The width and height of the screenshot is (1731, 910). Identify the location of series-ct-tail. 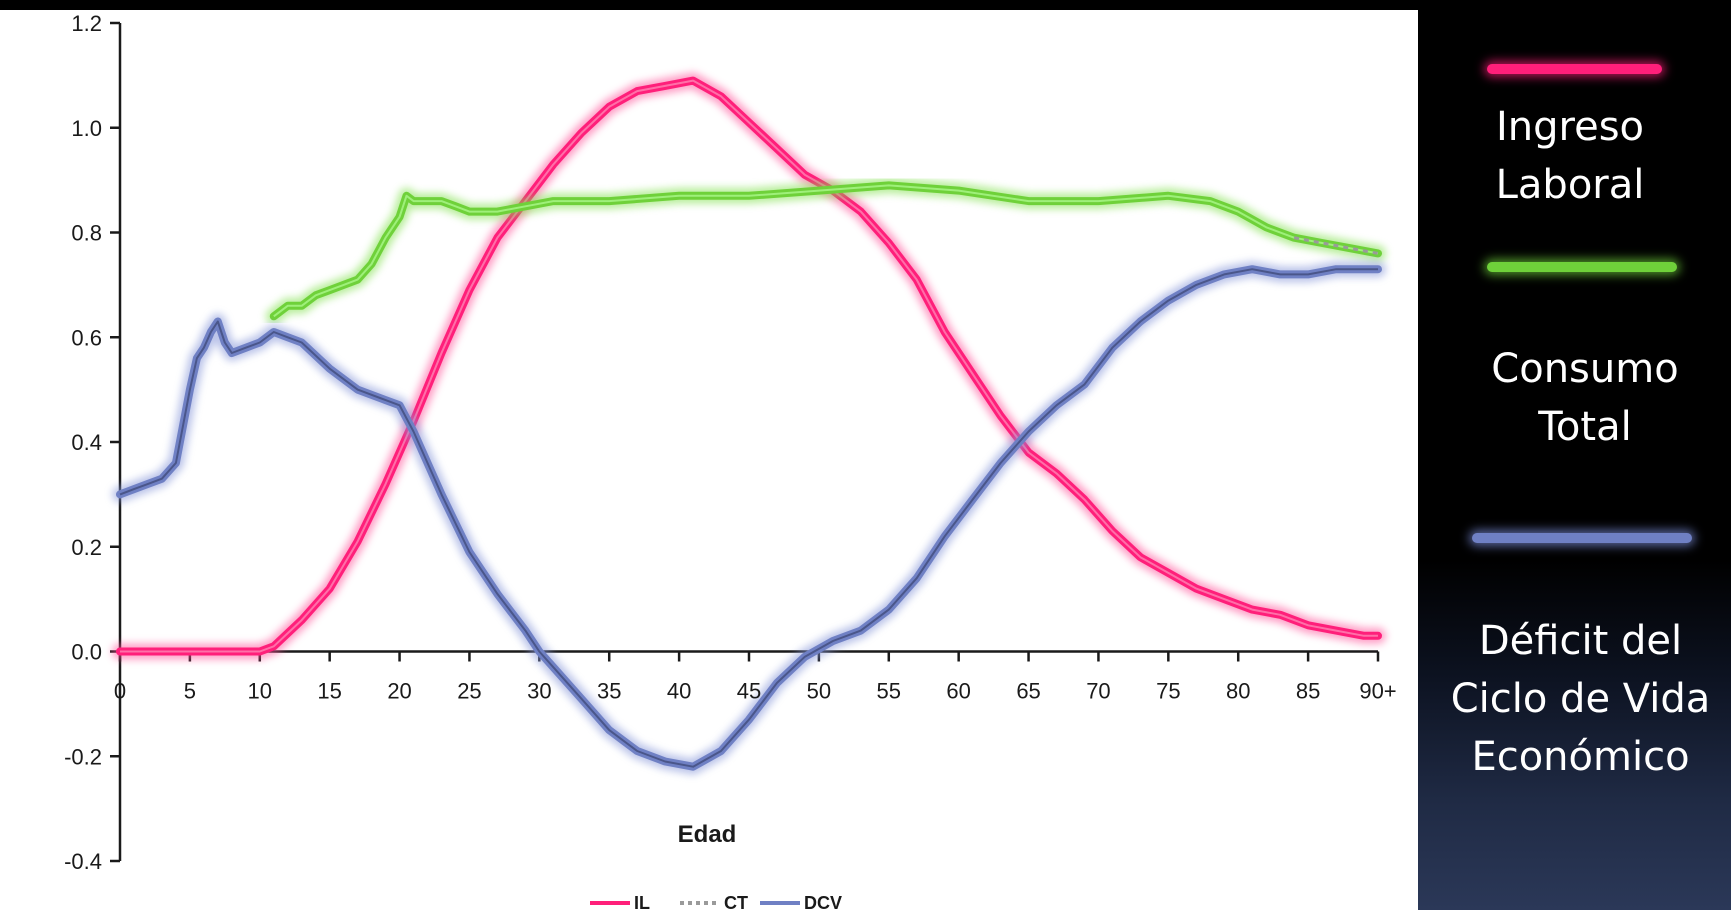
(1336, 245).